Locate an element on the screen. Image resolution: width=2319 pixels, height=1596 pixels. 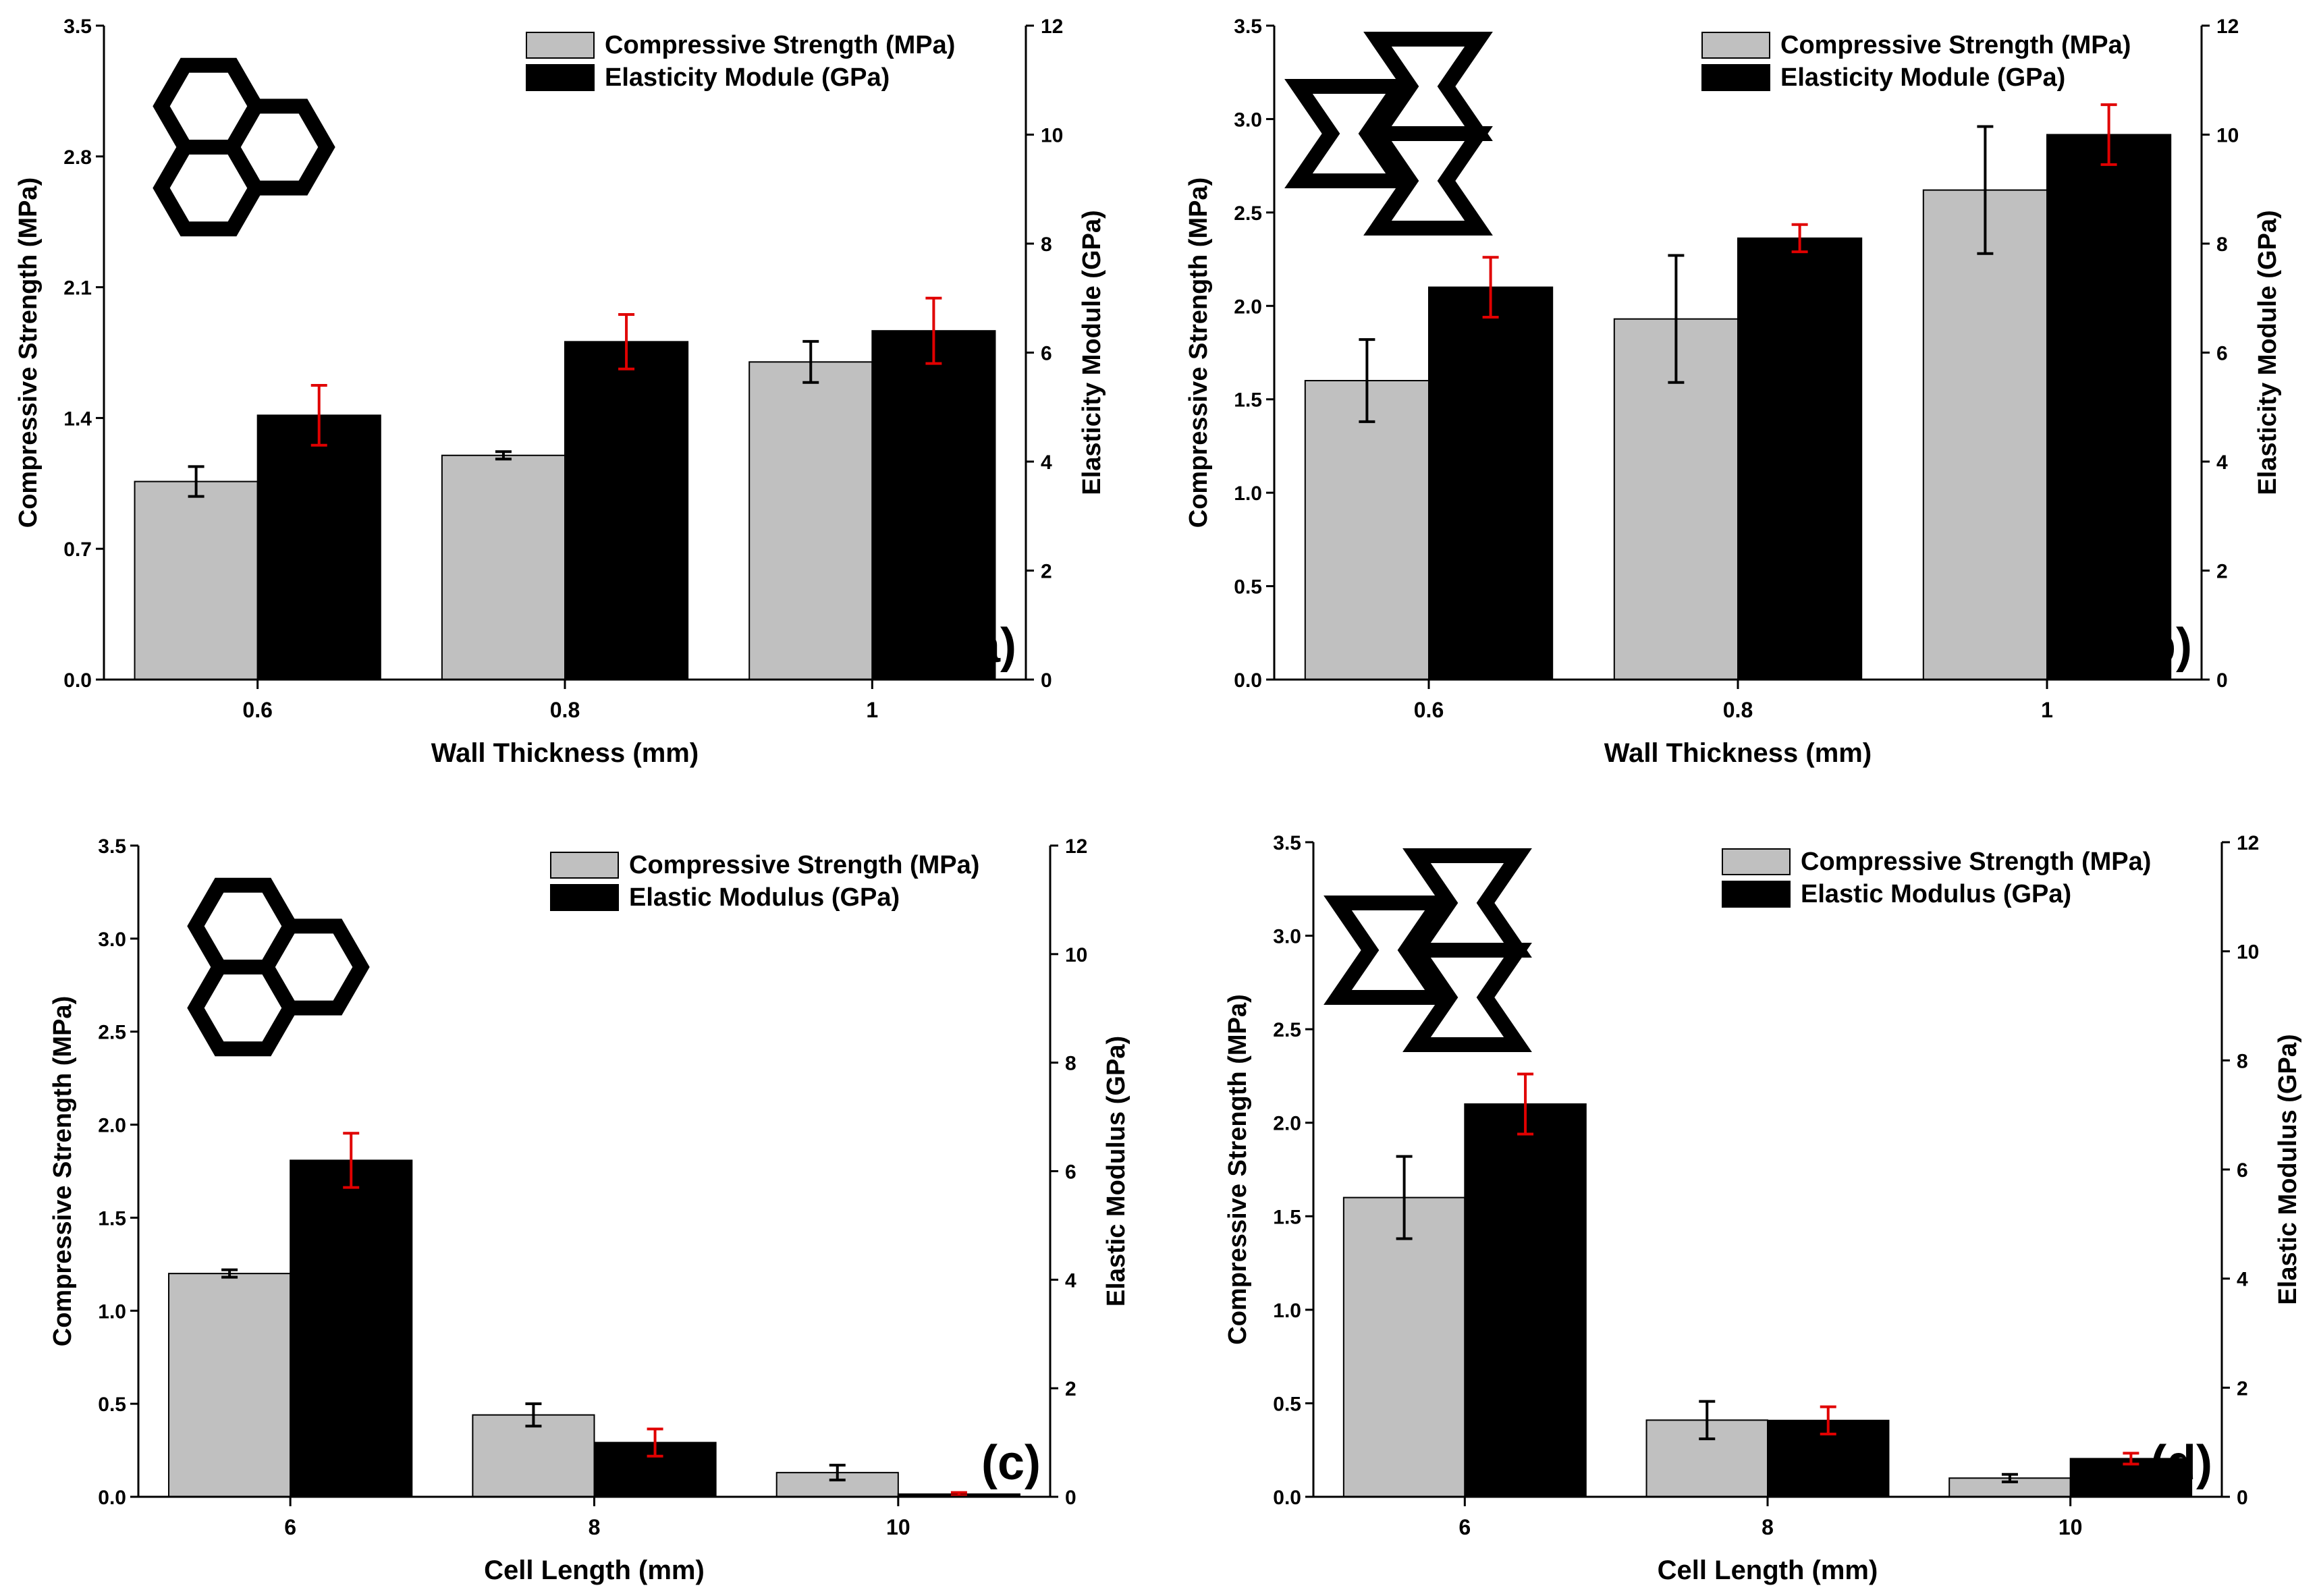
panel-label: (b) is located at coordinates (2161, 646).